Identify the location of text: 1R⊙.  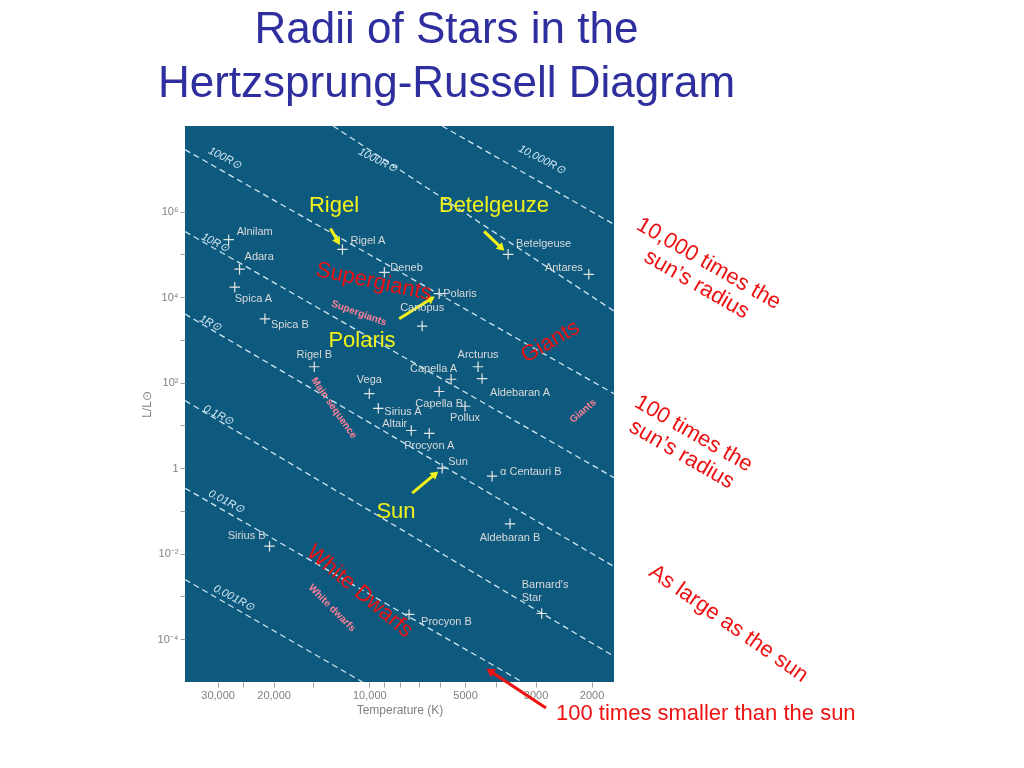
(211, 322).